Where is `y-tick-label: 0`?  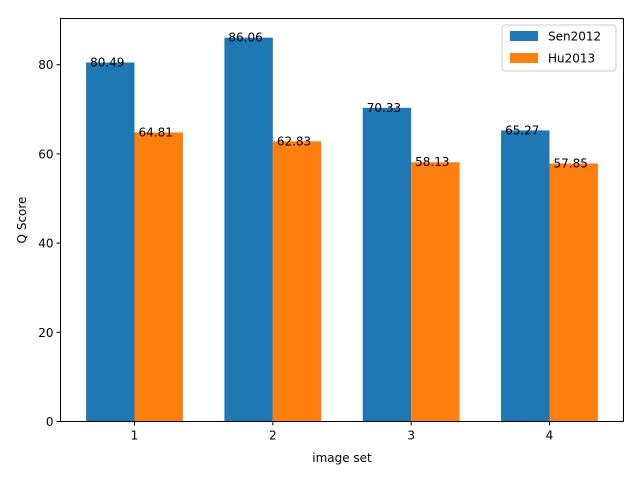 y-tick-label: 0 is located at coordinates (50, 422).